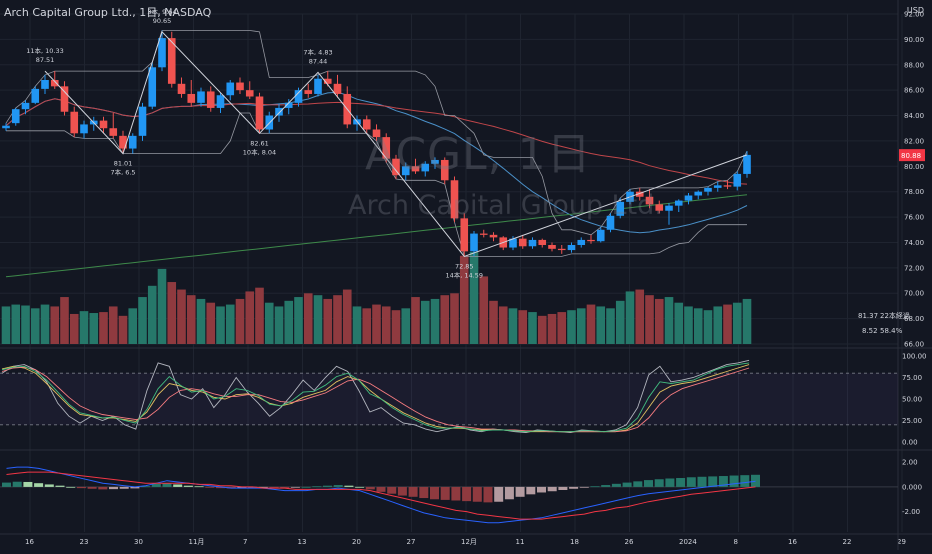  What do you see at coordinates (505, 205) in the screenshot?
I see `watermark-name: Arch Capital Group Ltd.` at bounding box center [505, 205].